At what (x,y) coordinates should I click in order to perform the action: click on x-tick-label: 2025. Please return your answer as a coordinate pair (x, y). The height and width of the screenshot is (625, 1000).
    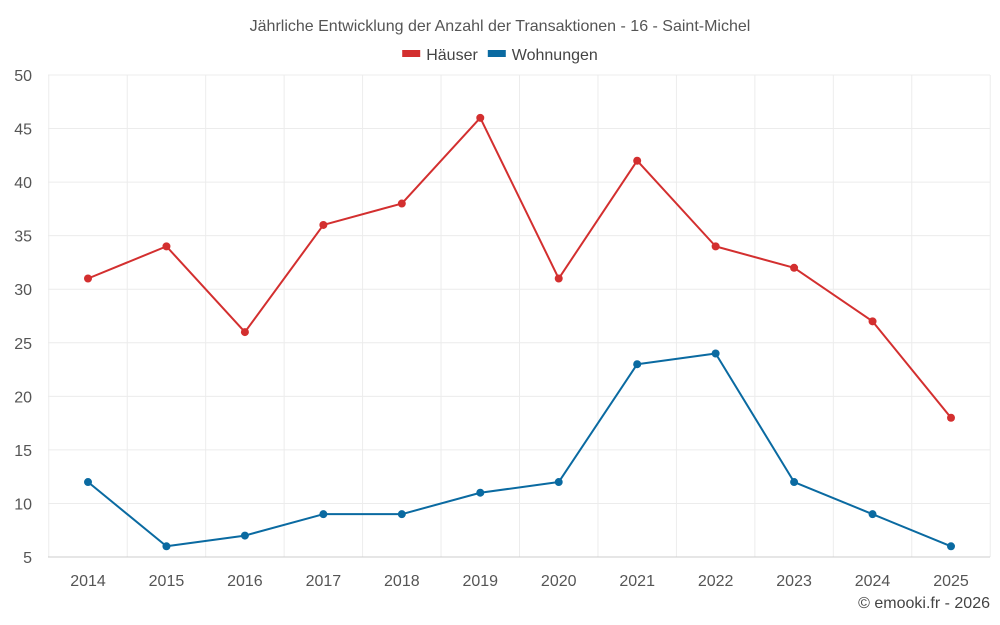
    Looking at the image, I should click on (951, 581).